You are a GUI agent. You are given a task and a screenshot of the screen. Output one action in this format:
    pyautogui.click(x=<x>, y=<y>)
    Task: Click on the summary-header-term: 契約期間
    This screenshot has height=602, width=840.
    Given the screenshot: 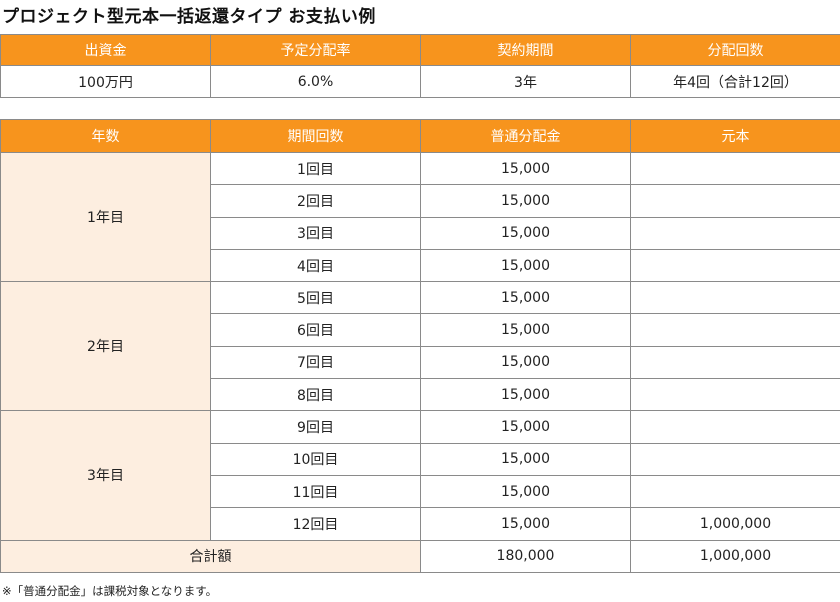 What is the action you would take?
    pyautogui.click(x=525, y=50)
    